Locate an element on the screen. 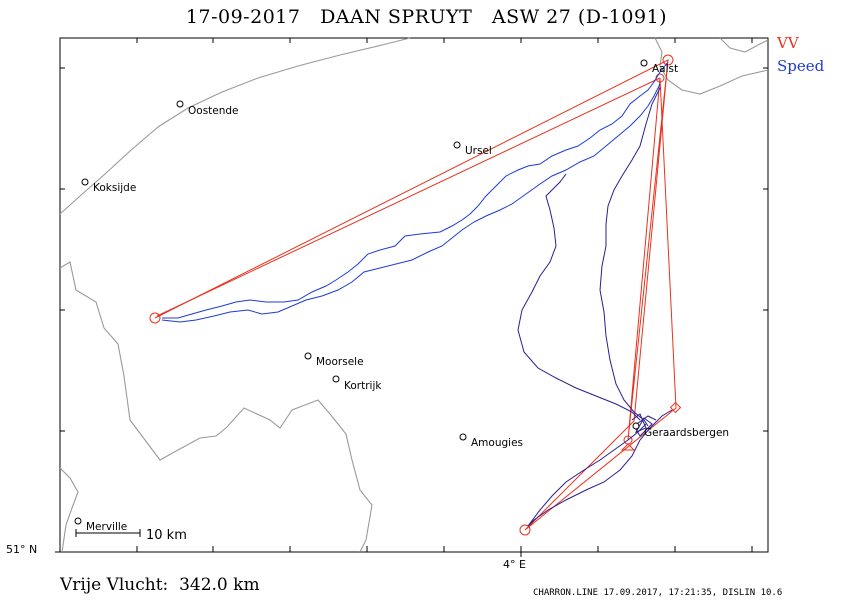 Image resolution: width=853 pixels, height=603 pixels. legend-vv: VV is located at coordinates (788, 43).